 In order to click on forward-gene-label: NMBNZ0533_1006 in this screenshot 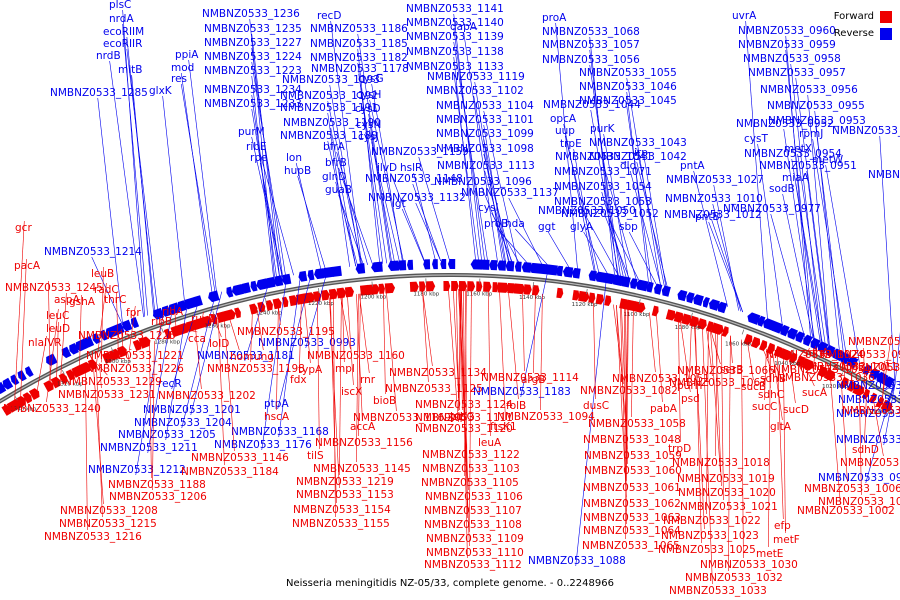, I will do `click(852, 489)`.